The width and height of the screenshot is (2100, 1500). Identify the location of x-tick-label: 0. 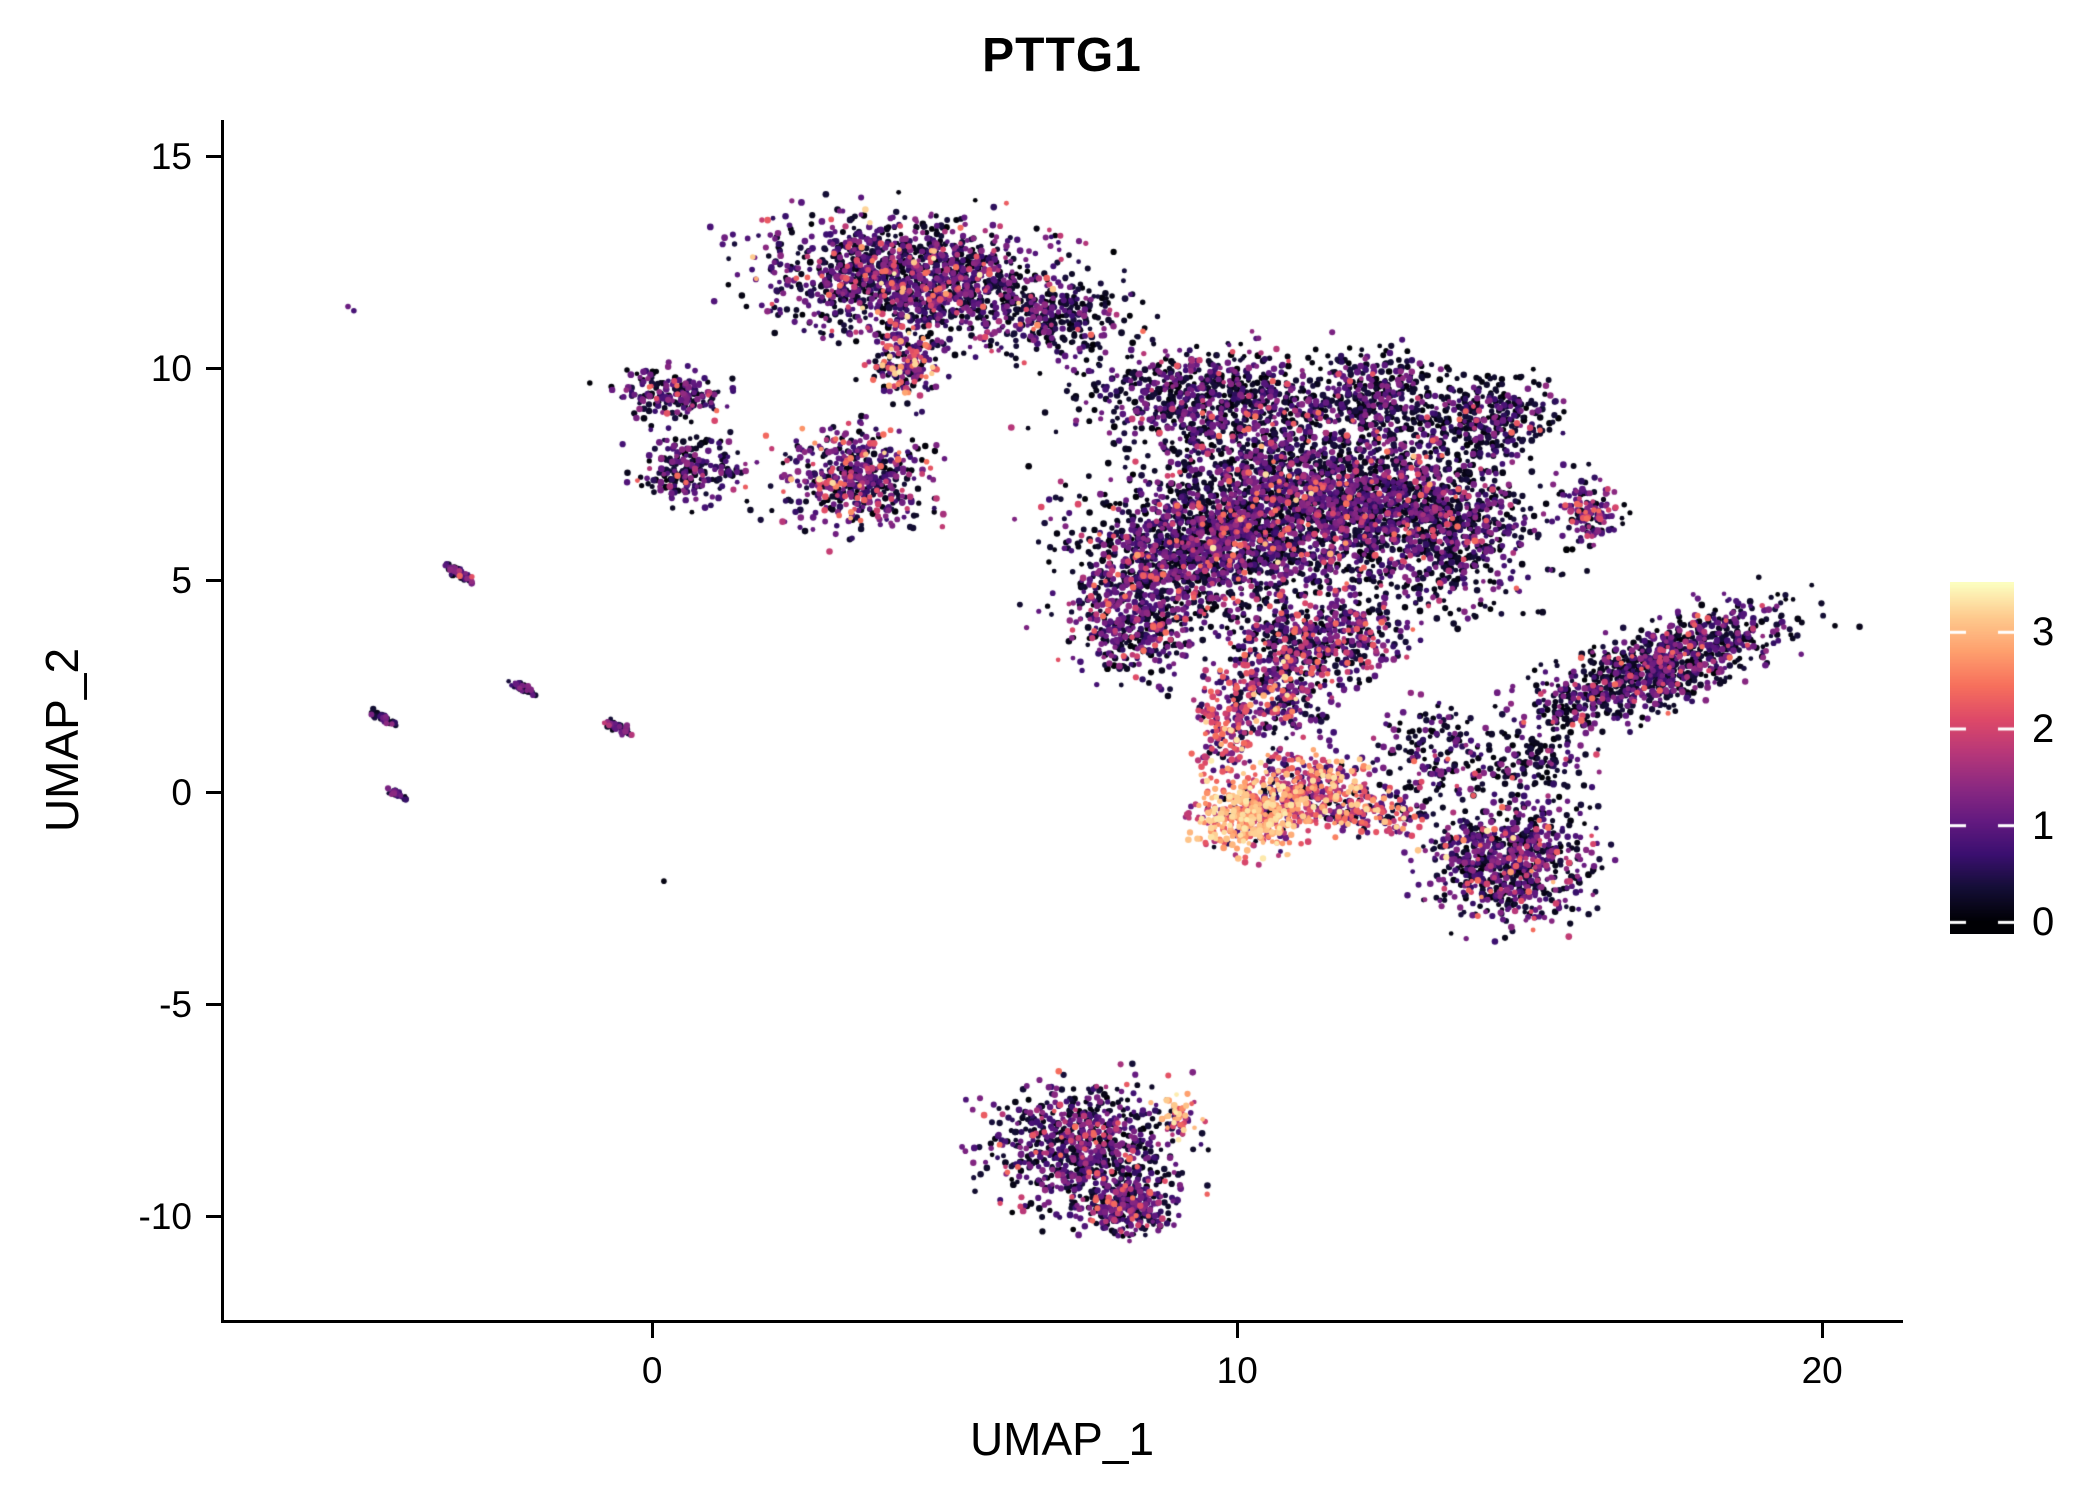
(652, 1370).